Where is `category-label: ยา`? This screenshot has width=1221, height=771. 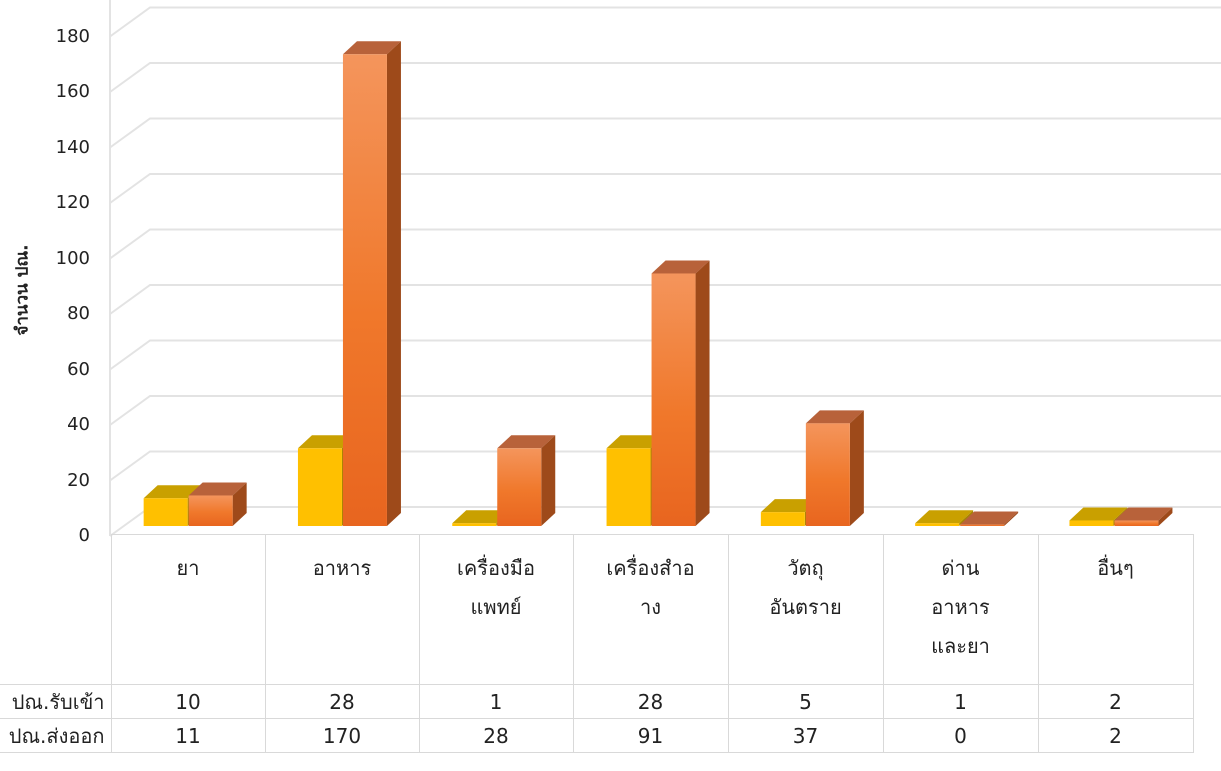
category-label: ยา is located at coordinates (188, 609).